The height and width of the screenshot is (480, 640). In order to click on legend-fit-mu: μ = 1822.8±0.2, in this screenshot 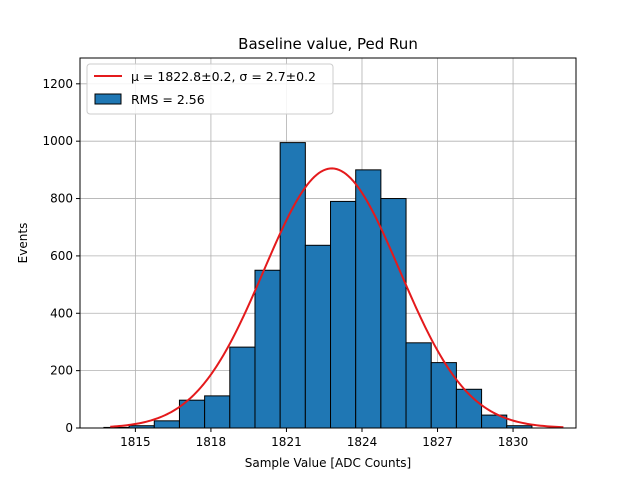, I will do `click(185, 76)`.